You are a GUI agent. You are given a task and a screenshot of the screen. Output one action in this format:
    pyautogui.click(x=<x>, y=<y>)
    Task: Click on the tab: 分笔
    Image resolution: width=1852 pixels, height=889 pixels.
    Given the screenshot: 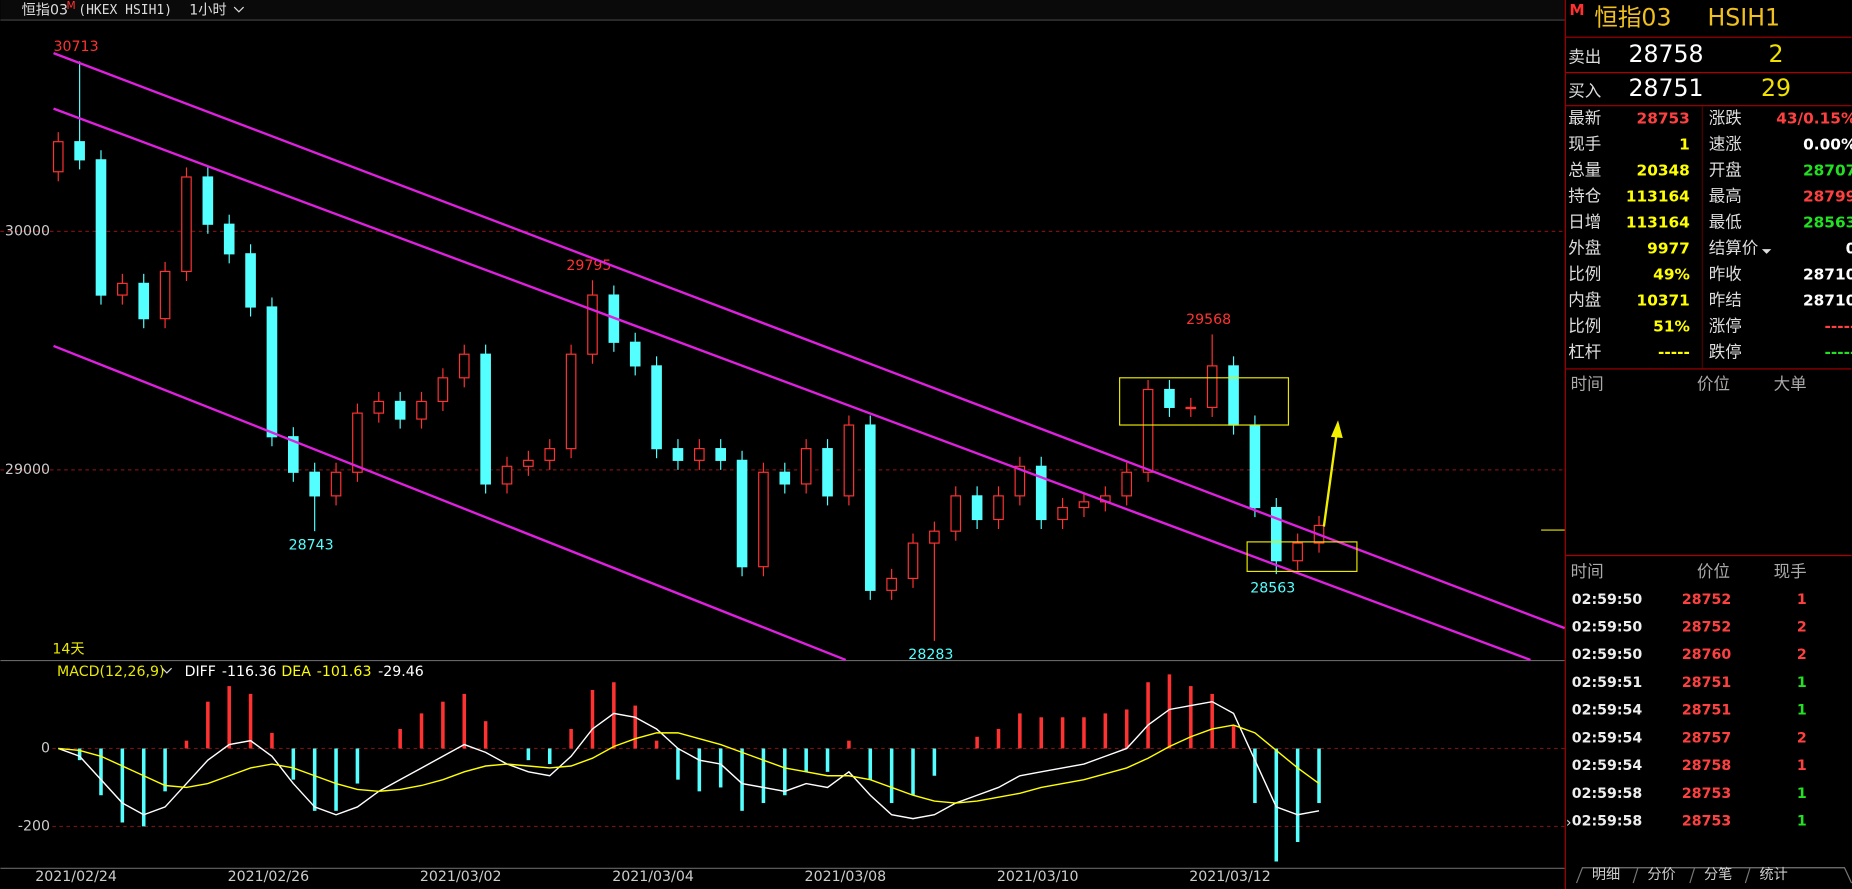 What is the action you would take?
    pyautogui.click(x=1718, y=875)
    